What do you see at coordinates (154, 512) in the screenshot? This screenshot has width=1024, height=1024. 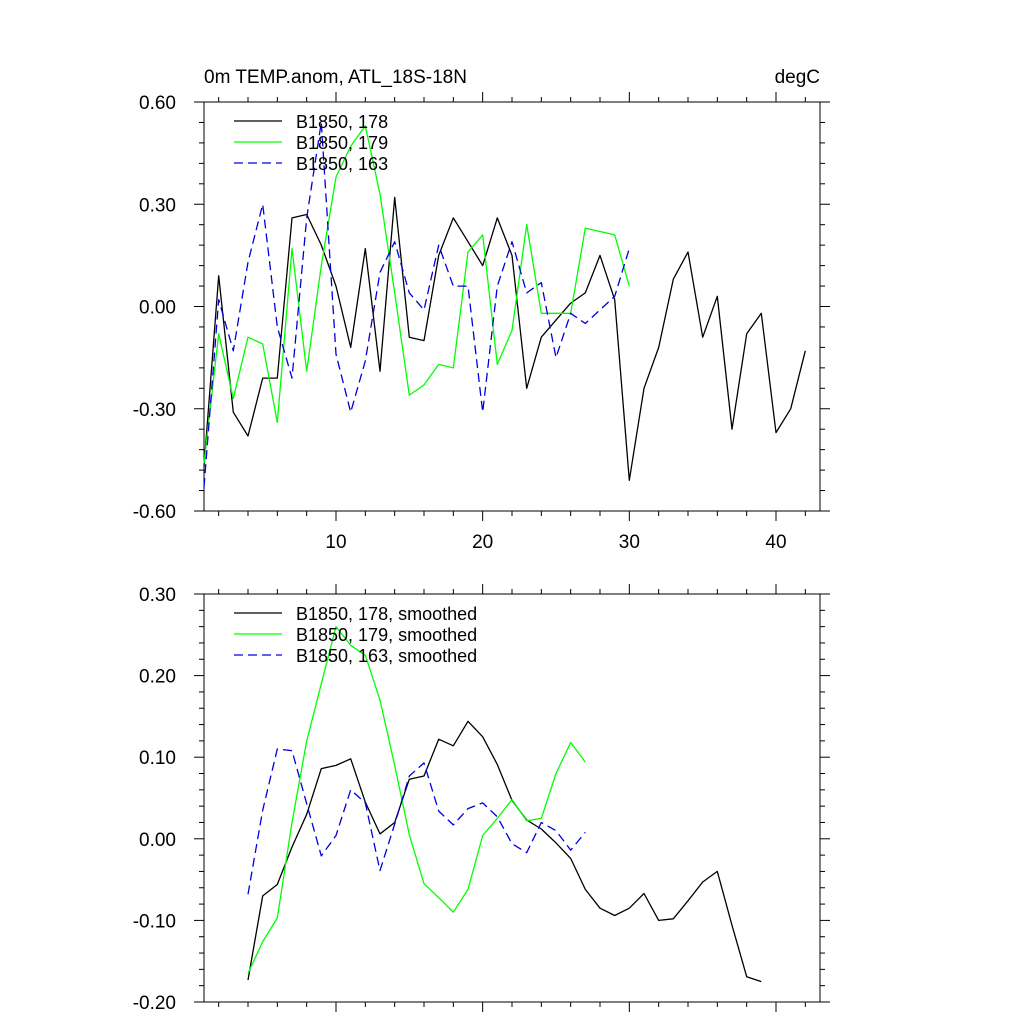 I see `top-y-tick-label: -0.60` at bounding box center [154, 512].